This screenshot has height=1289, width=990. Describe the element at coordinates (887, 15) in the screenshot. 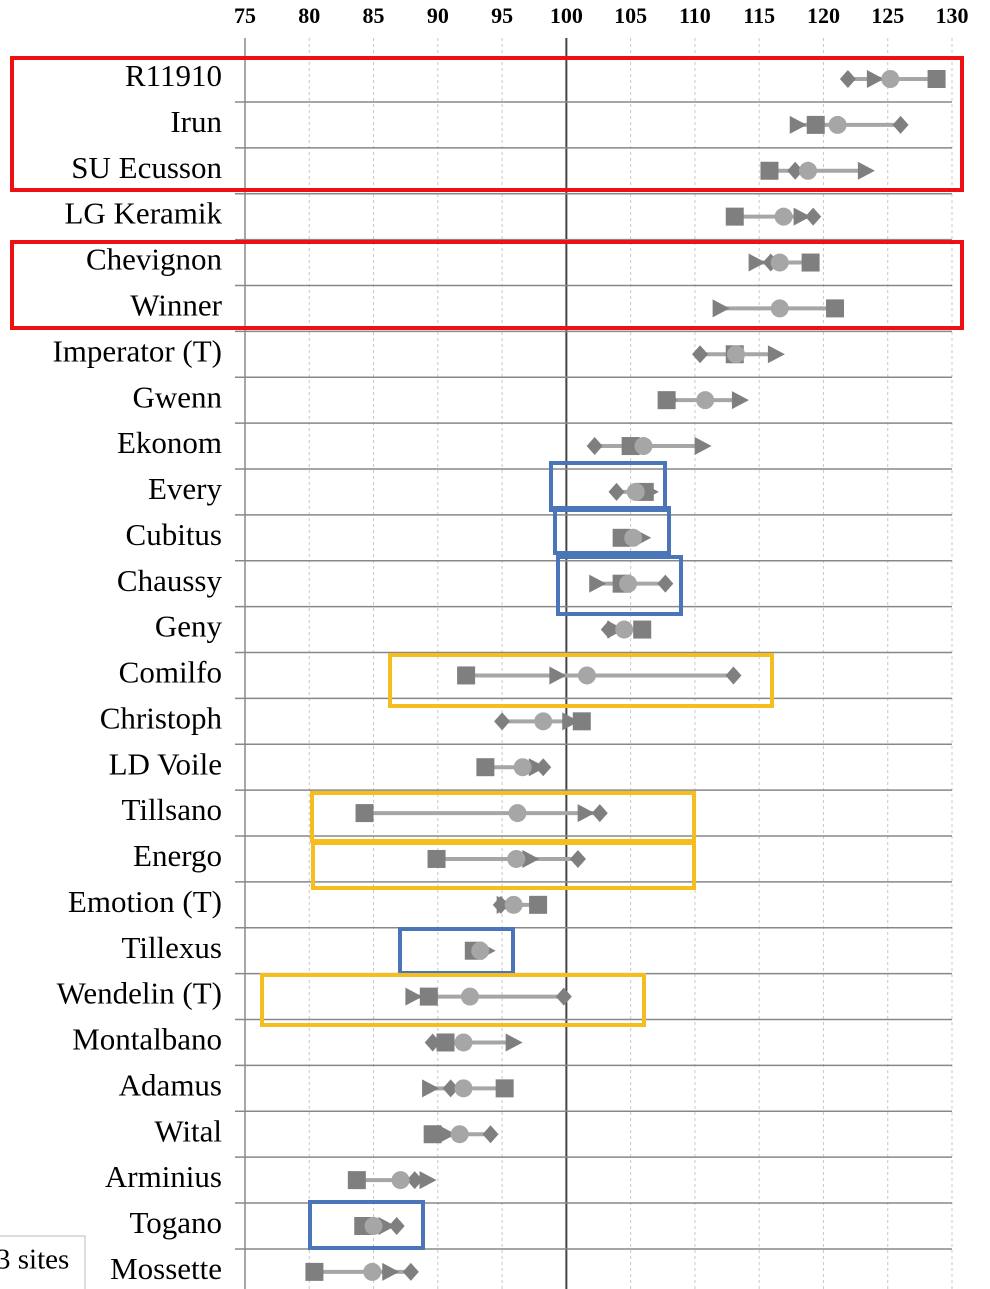

I see `x-tick-label: 125` at that location.